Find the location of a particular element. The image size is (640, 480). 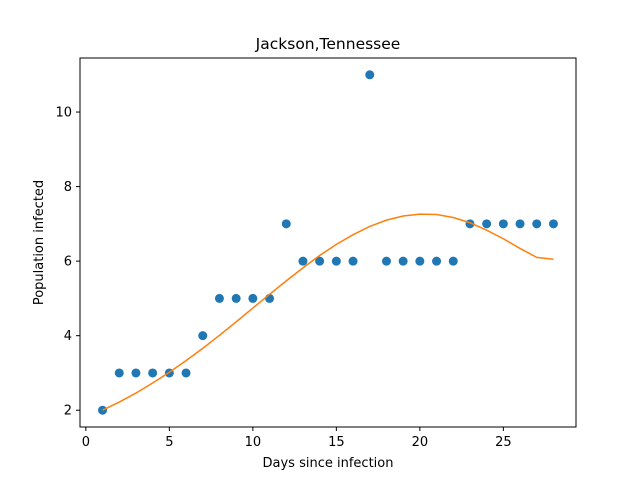

y-tick-label: 6 is located at coordinates (68, 262).